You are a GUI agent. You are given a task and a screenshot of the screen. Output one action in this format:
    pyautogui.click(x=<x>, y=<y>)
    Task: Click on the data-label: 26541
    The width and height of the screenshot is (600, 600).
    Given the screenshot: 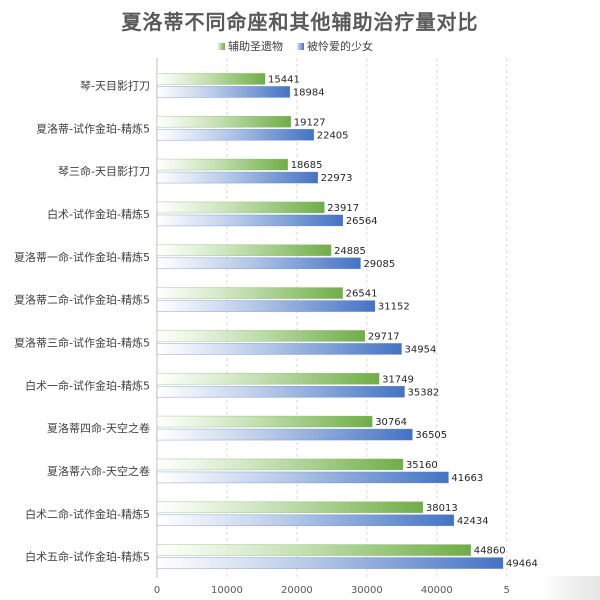 What is the action you would take?
    pyautogui.click(x=362, y=294)
    